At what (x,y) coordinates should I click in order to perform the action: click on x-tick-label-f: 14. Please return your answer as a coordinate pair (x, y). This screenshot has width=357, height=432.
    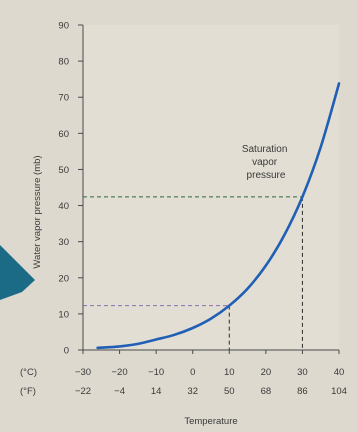
    Looking at the image, I should click on (156, 391).